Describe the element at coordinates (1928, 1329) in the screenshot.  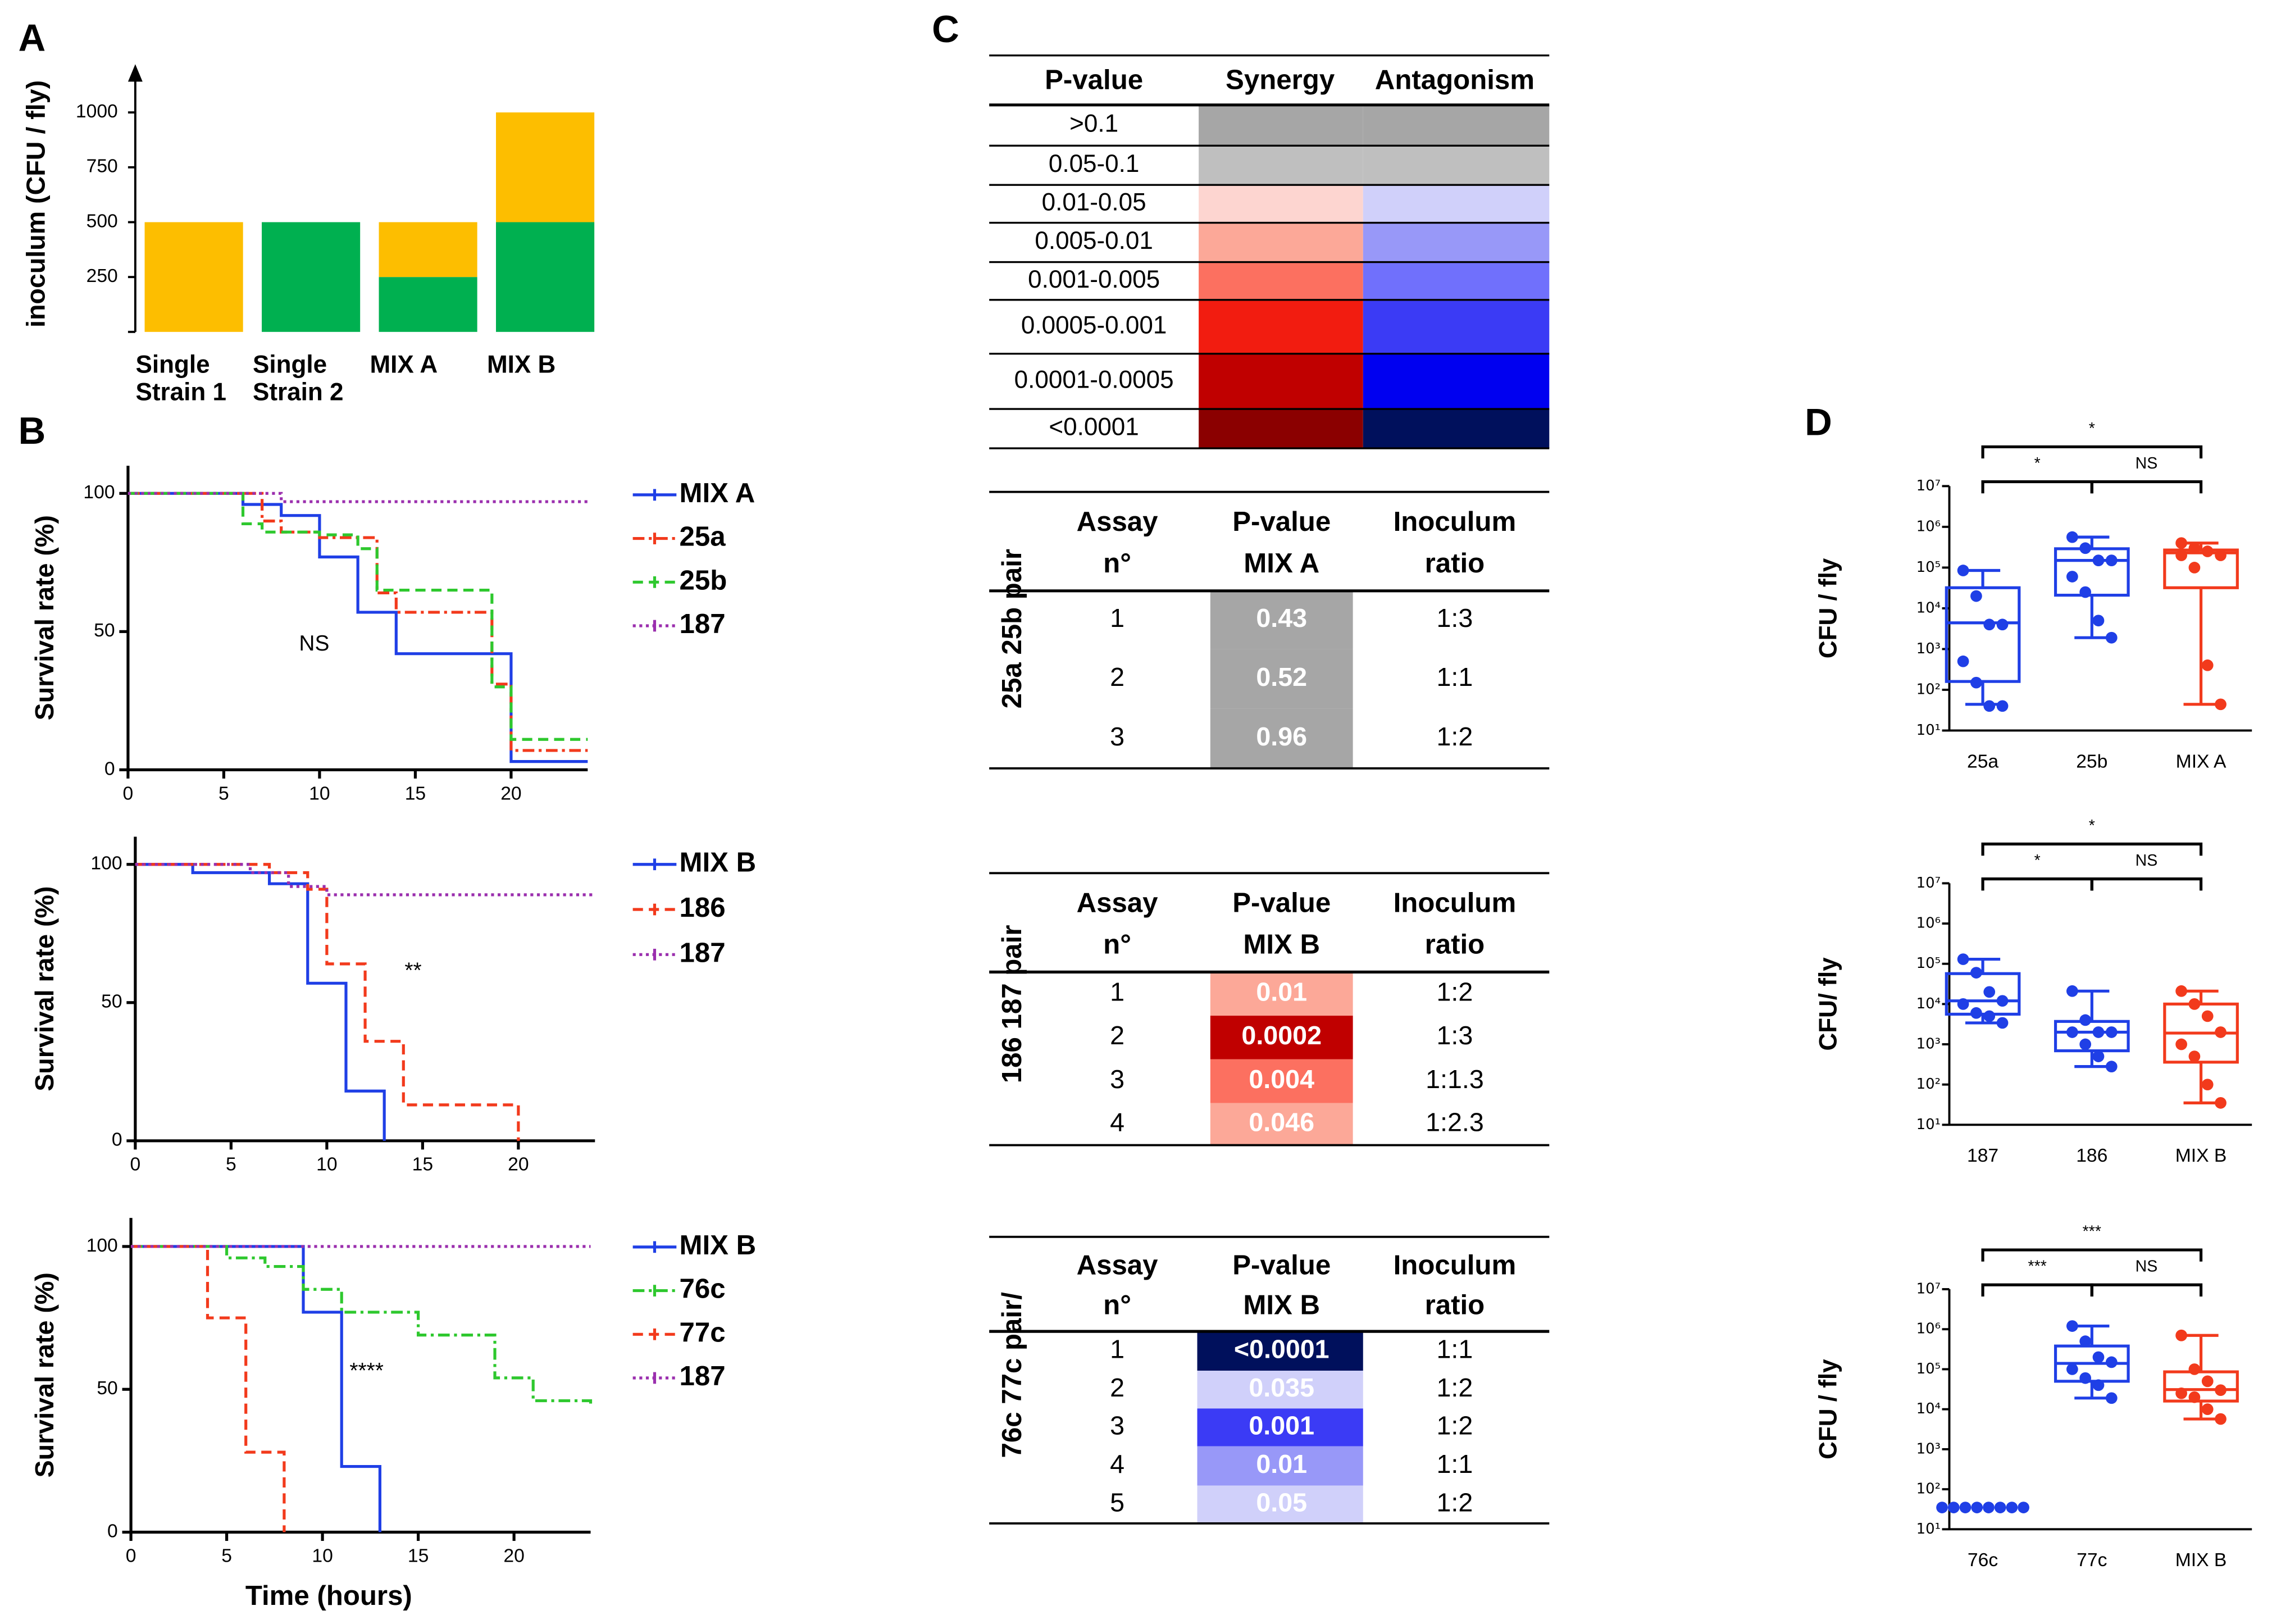
I see `y-tick-label: 10⁶` at that location.